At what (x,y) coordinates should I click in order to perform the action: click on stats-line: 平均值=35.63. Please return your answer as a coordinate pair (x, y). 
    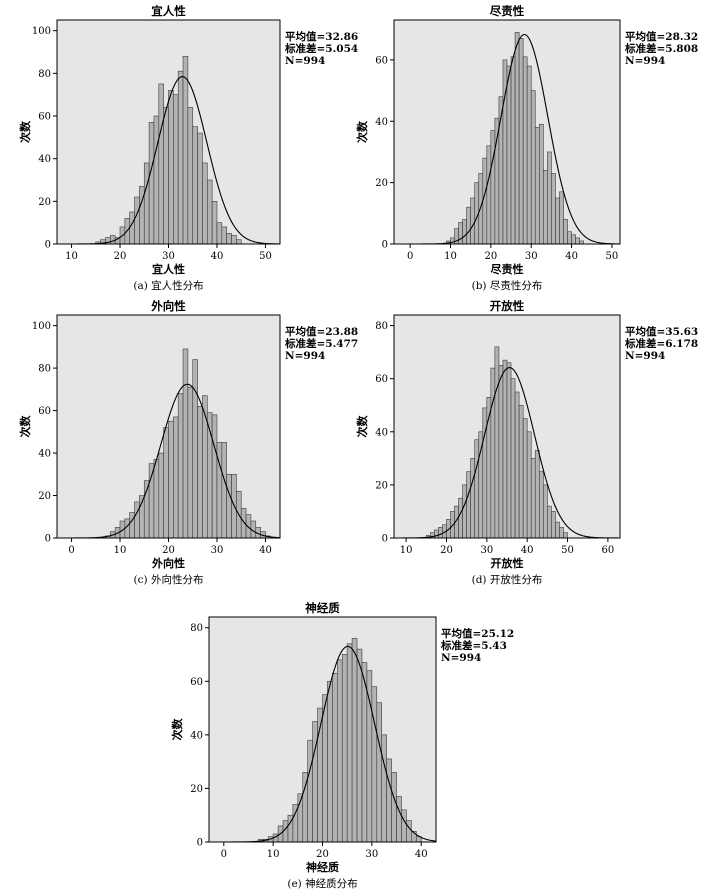
    Looking at the image, I should click on (661, 331).